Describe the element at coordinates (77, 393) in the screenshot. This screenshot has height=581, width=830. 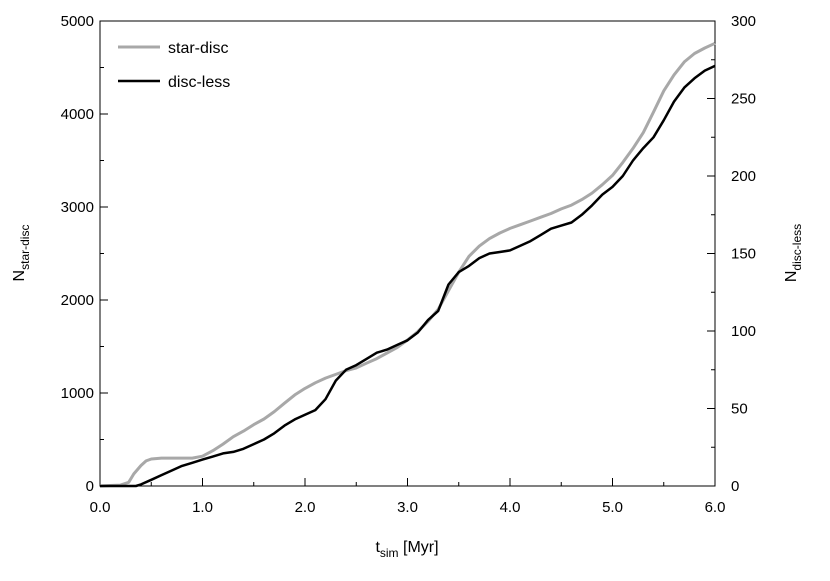
I see `y-left-tick-label: 1000` at that location.